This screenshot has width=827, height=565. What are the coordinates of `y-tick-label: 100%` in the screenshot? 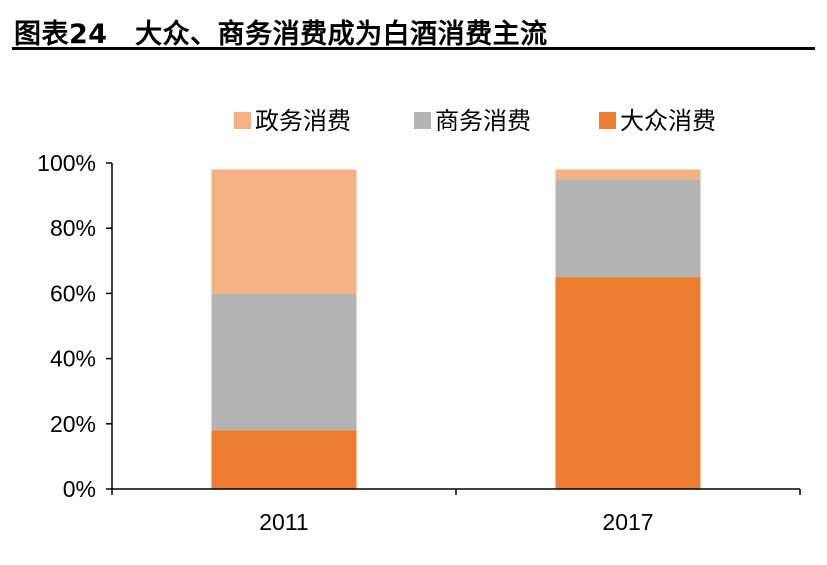 It's located at (66, 163).